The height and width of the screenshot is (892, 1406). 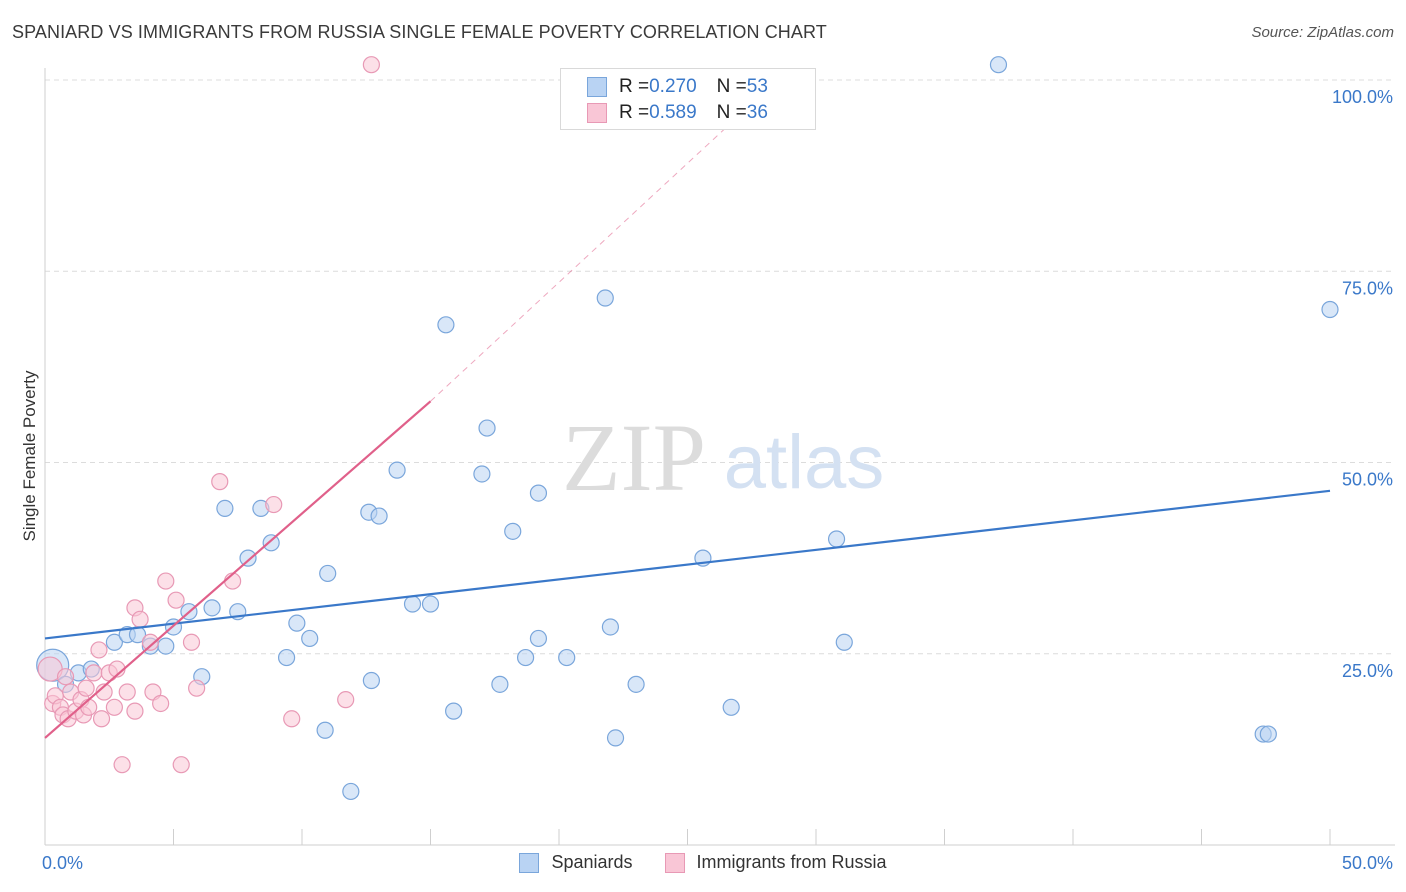 What do you see at coordinates (723, 457) in the screenshot?
I see `watermark: ZIP atlas` at bounding box center [723, 457].